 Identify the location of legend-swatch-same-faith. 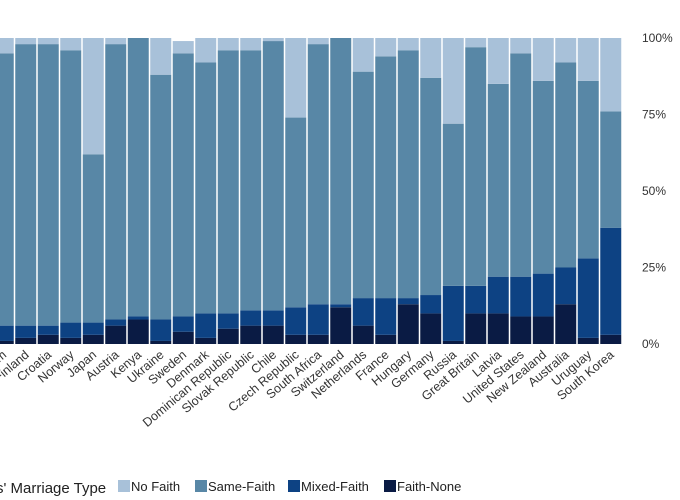
(201, 486).